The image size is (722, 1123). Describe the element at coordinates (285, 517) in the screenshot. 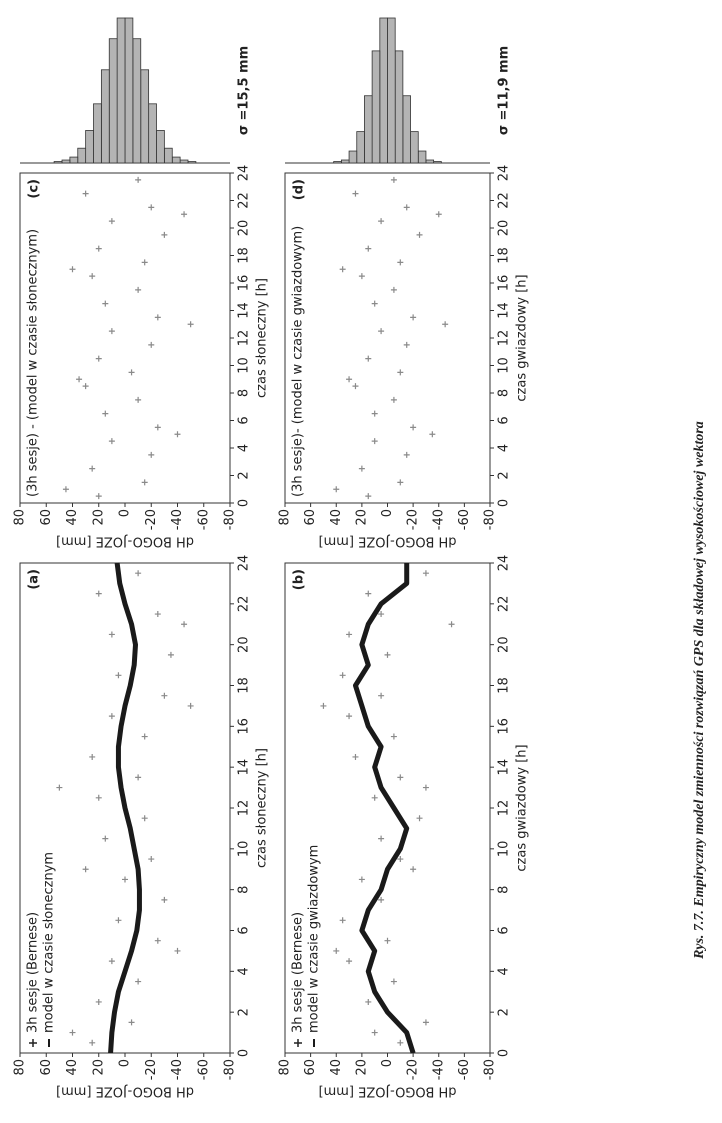

I see `y-tick-label: 80` at that location.